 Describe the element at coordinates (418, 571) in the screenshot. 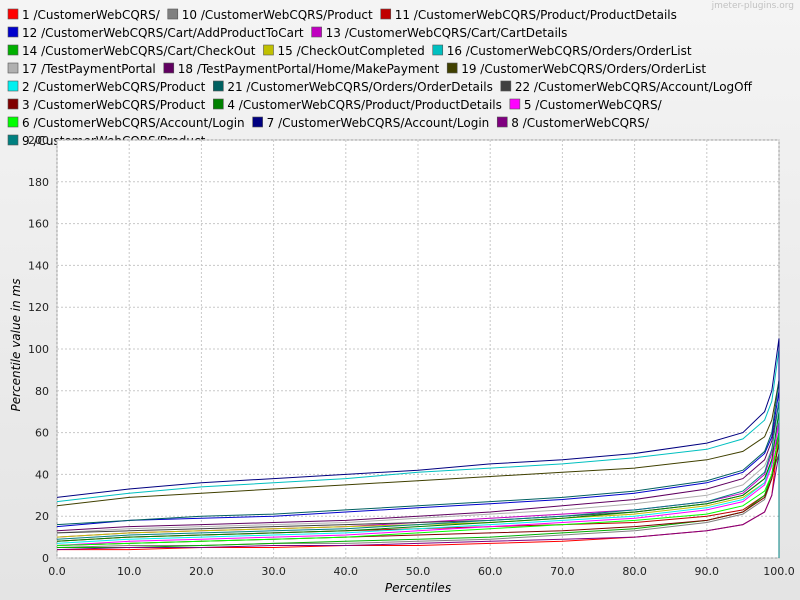

I see `x-tick-label: 50.0` at that location.